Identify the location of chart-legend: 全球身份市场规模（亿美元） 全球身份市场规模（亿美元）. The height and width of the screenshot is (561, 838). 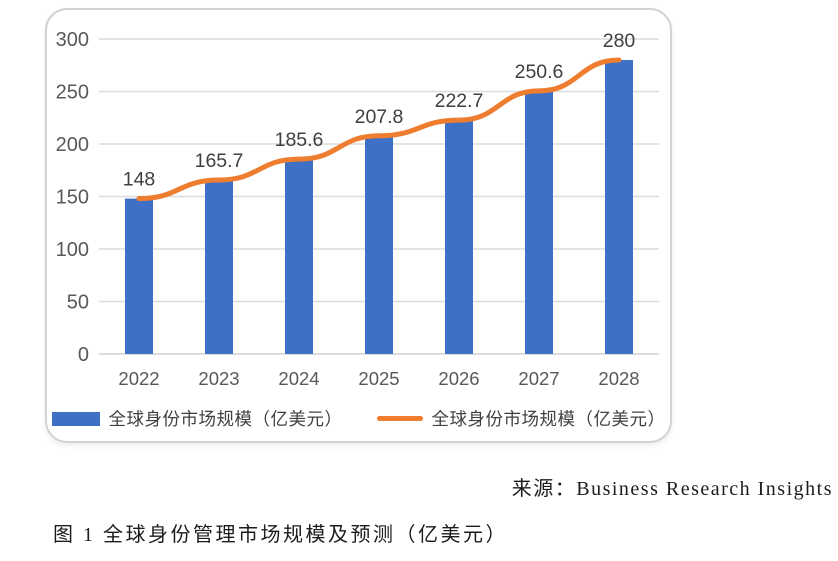
(358, 418).